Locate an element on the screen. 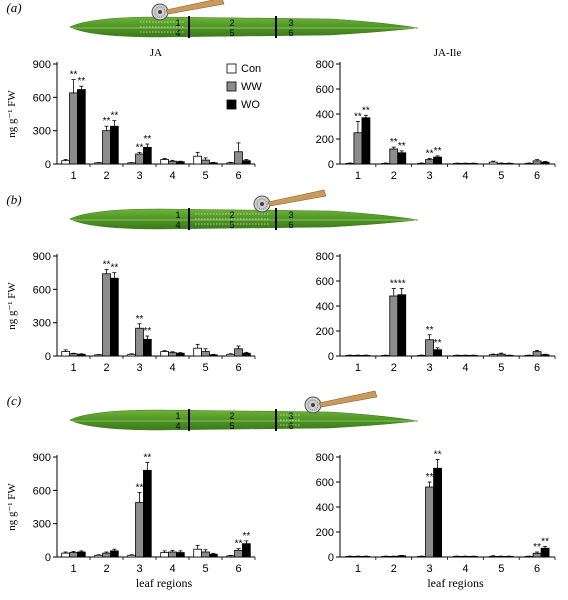 The image size is (568, 600). x-tick-label: 5 is located at coordinates (205, 569).